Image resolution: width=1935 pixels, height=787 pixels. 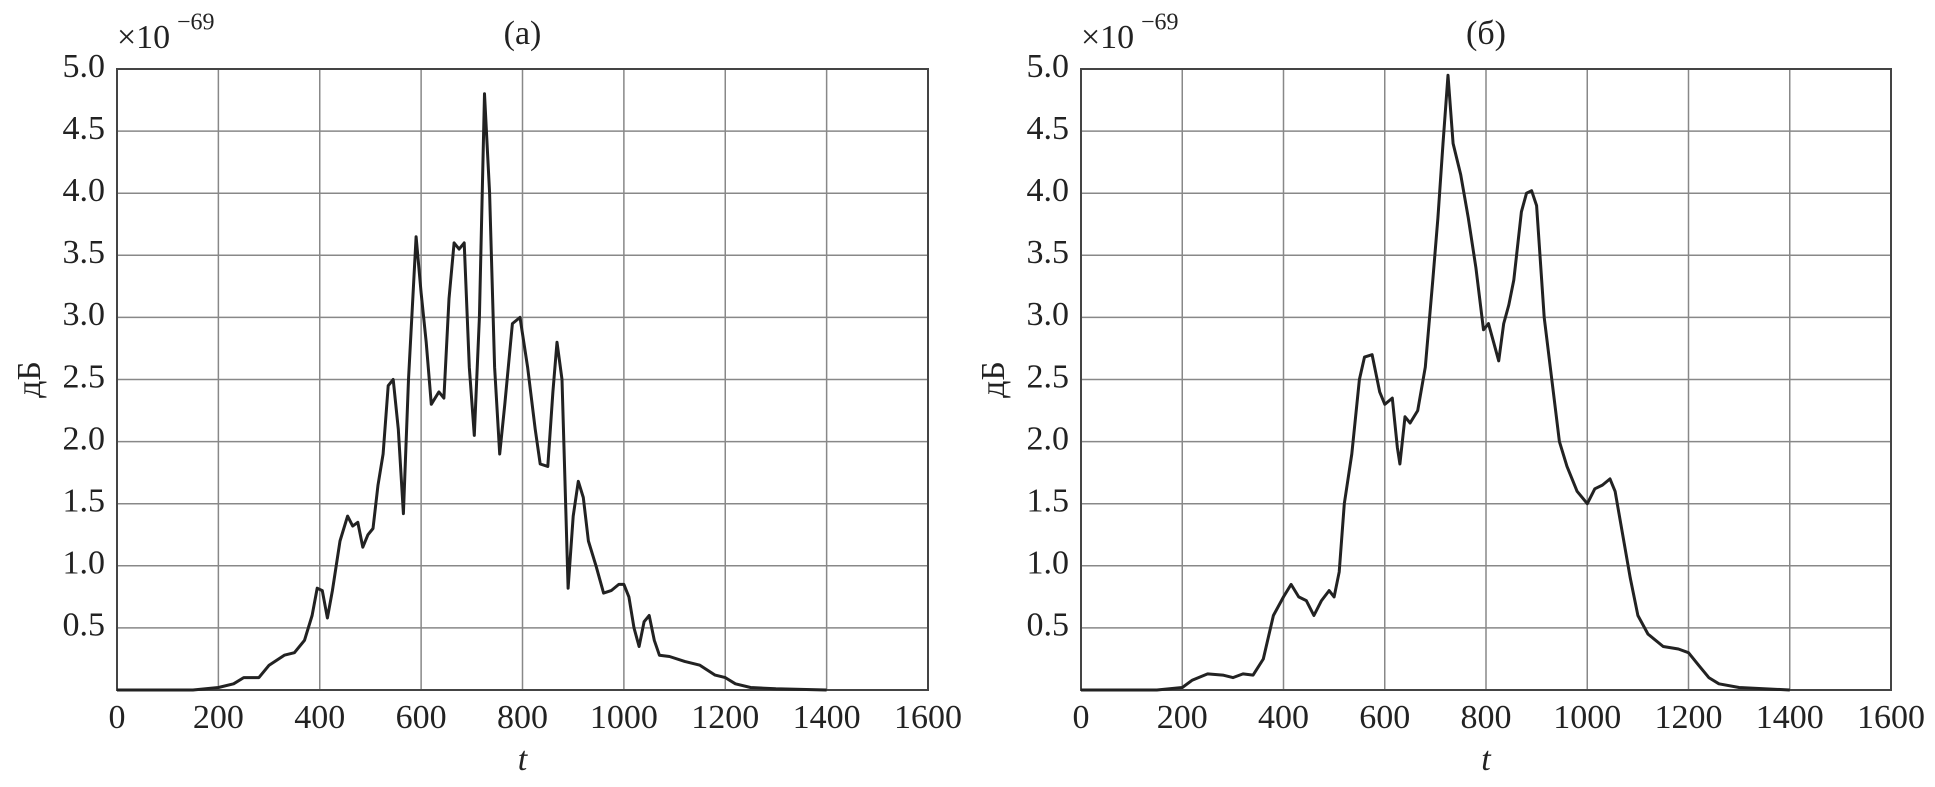 What do you see at coordinates (523, 33) in the screenshot?
I see `chart-title: (а)` at bounding box center [523, 33].